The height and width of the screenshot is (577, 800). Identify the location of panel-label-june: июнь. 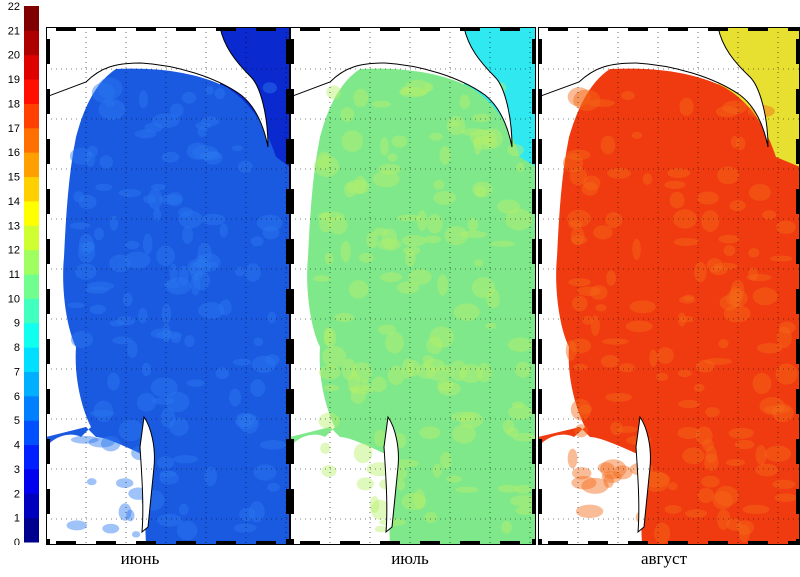
(140, 558).